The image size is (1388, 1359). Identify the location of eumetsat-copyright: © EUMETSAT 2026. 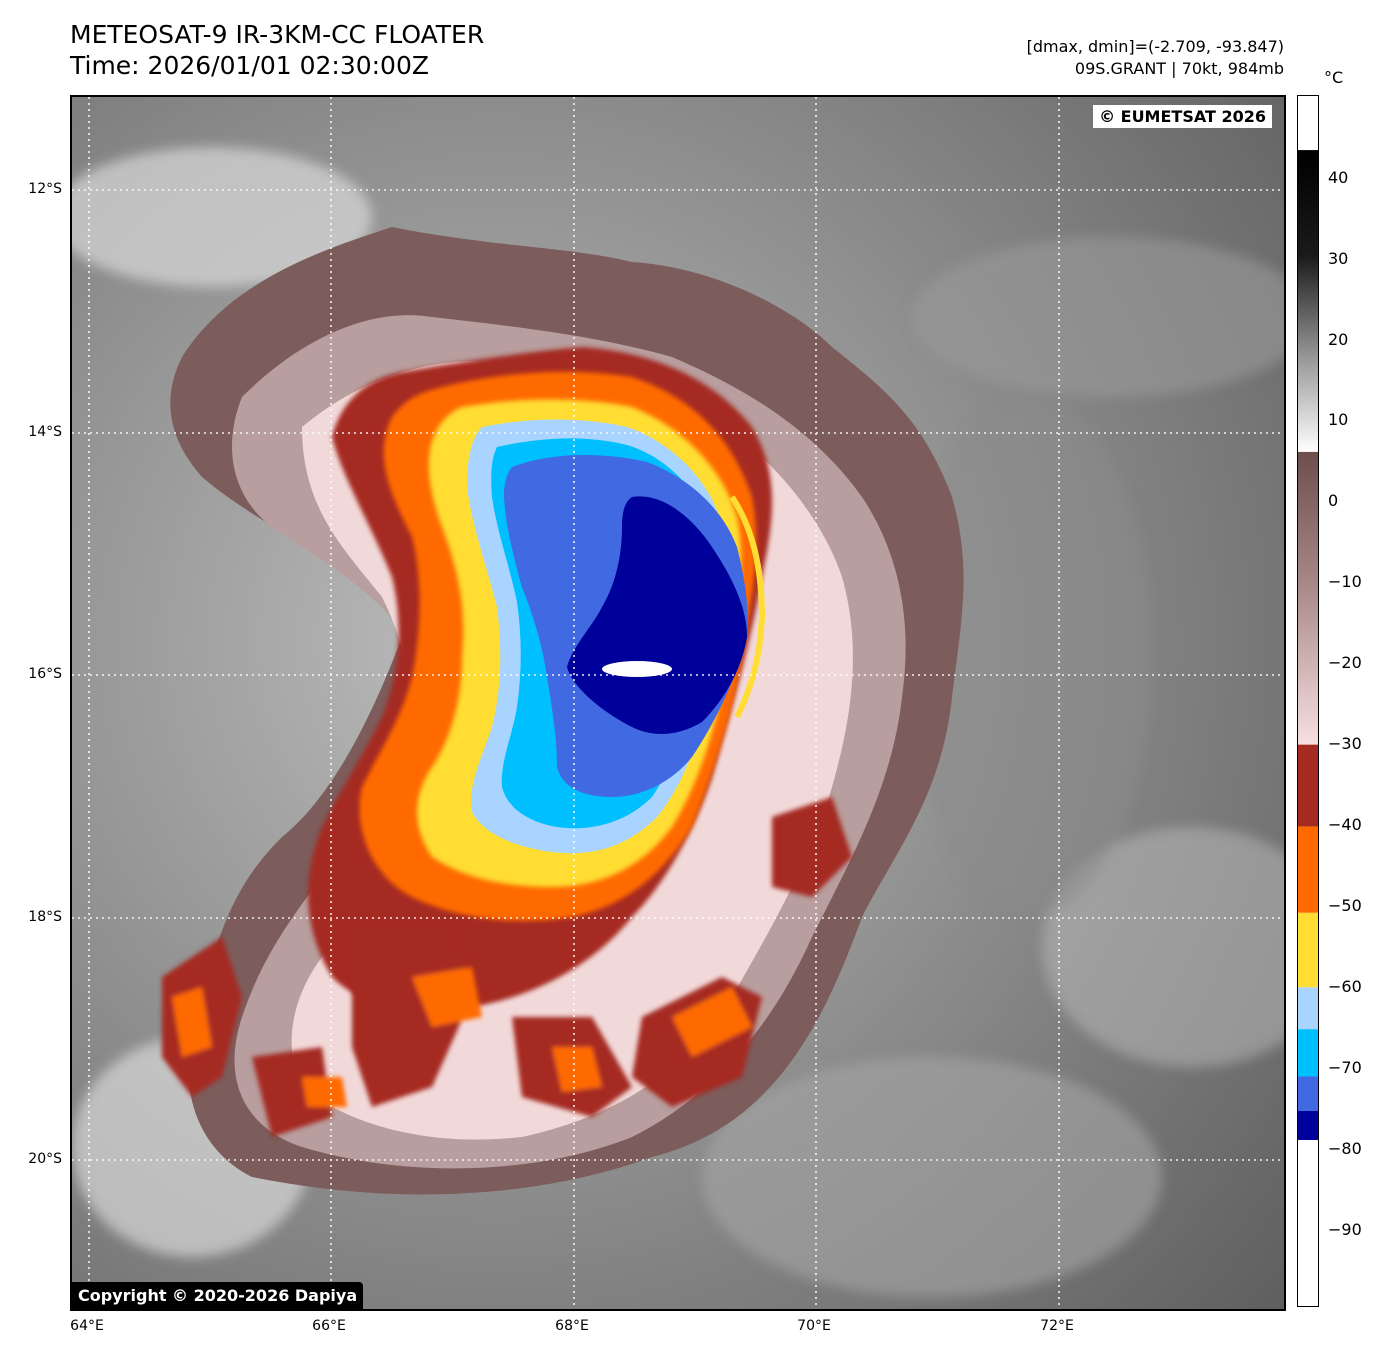
(1182, 116).